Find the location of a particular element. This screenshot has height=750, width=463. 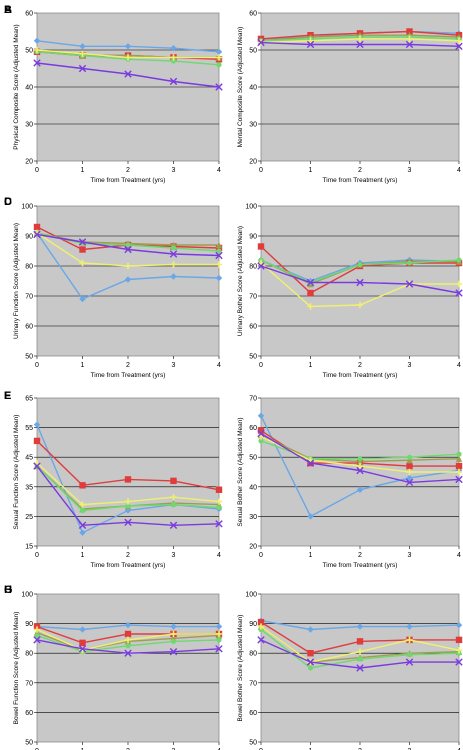

y-tick-label-d-5: 100 is located at coordinates (251, 207).